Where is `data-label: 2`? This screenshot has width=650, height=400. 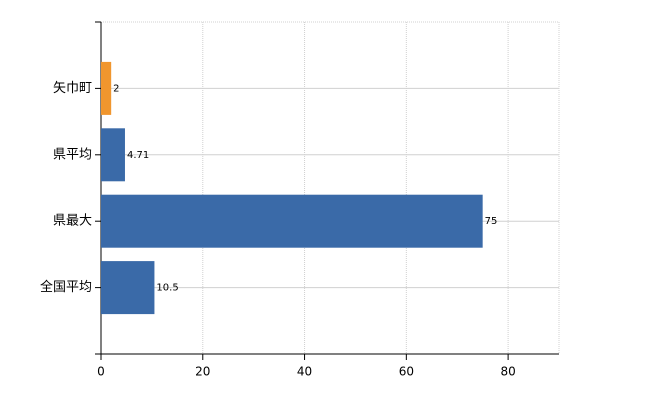 data-label: 2 is located at coordinates (116, 88).